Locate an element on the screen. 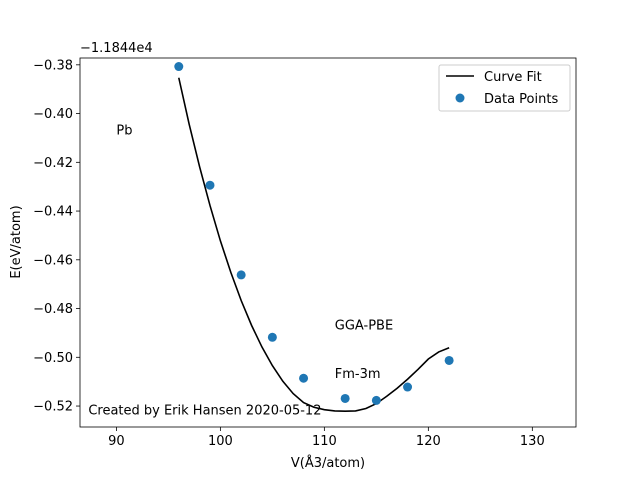 The height and width of the screenshot is (480, 640). y-tick-label: −0.50 is located at coordinates (53, 358).